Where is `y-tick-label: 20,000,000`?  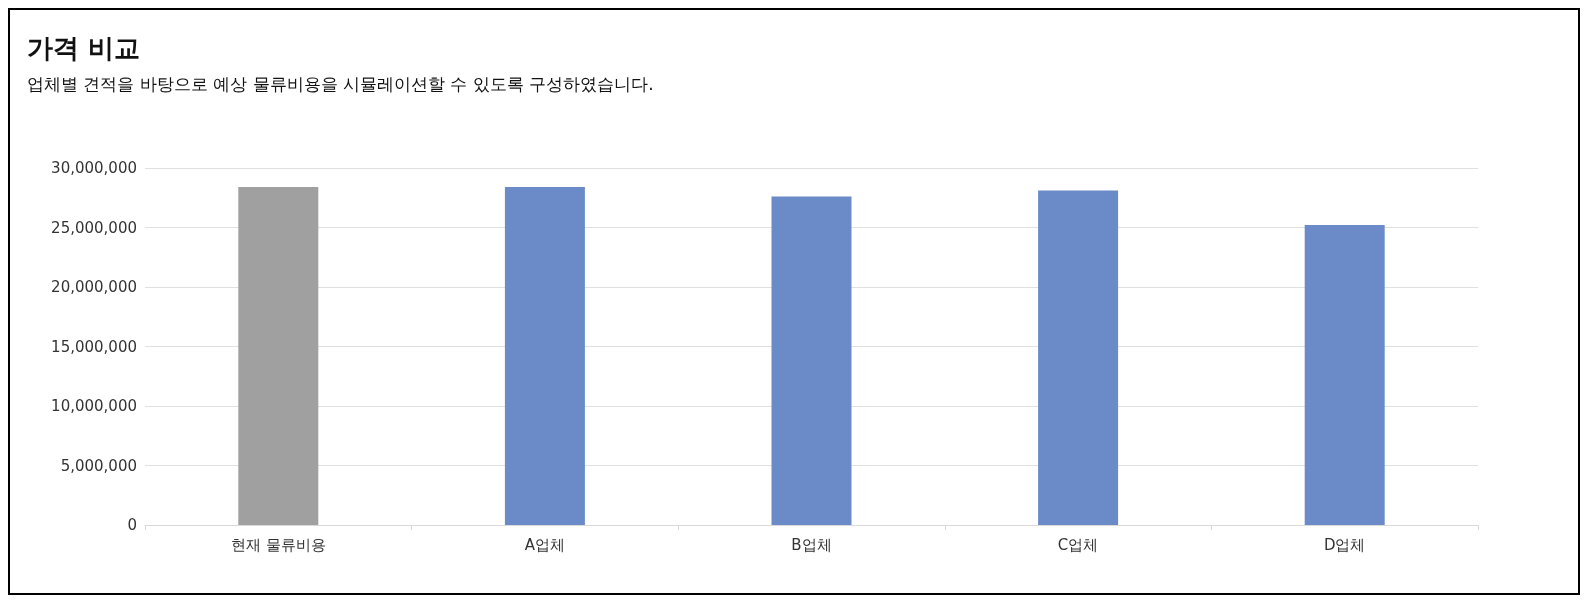 y-tick-label: 20,000,000 is located at coordinates (94, 287).